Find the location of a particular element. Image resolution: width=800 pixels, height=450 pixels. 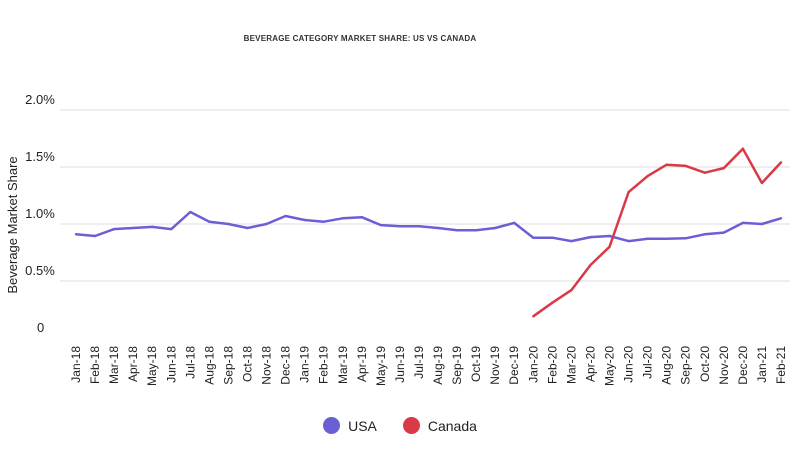

x-tick-label: Aug-18 is located at coordinates (209, 365).